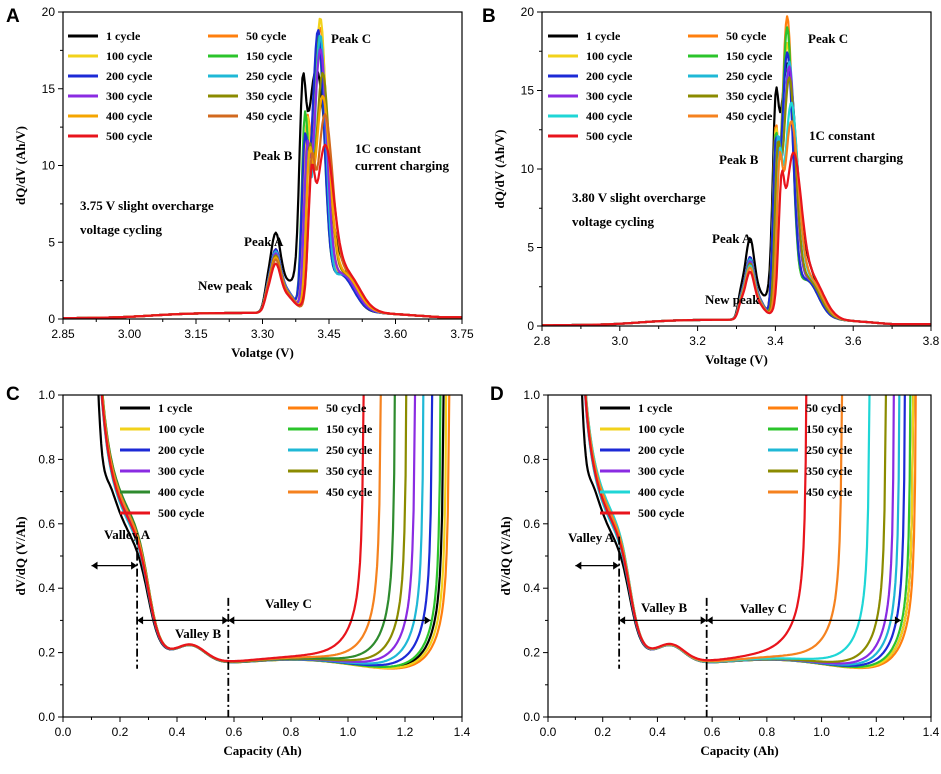  What do you see at coordinates (46, 459) in the screenshot?
I see `y-tick-label: 0.8` at bounding box center [46, 459].